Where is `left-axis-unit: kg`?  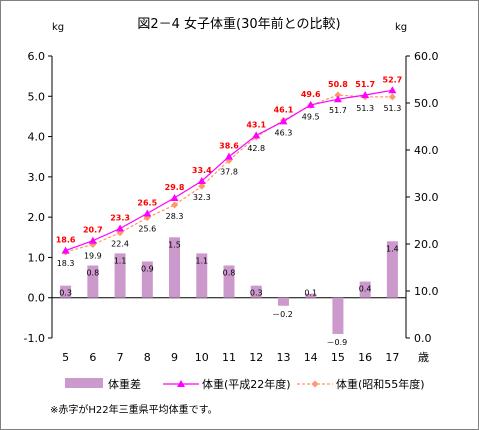
left-axis-unit: kg is located at coordinates (58, 27).